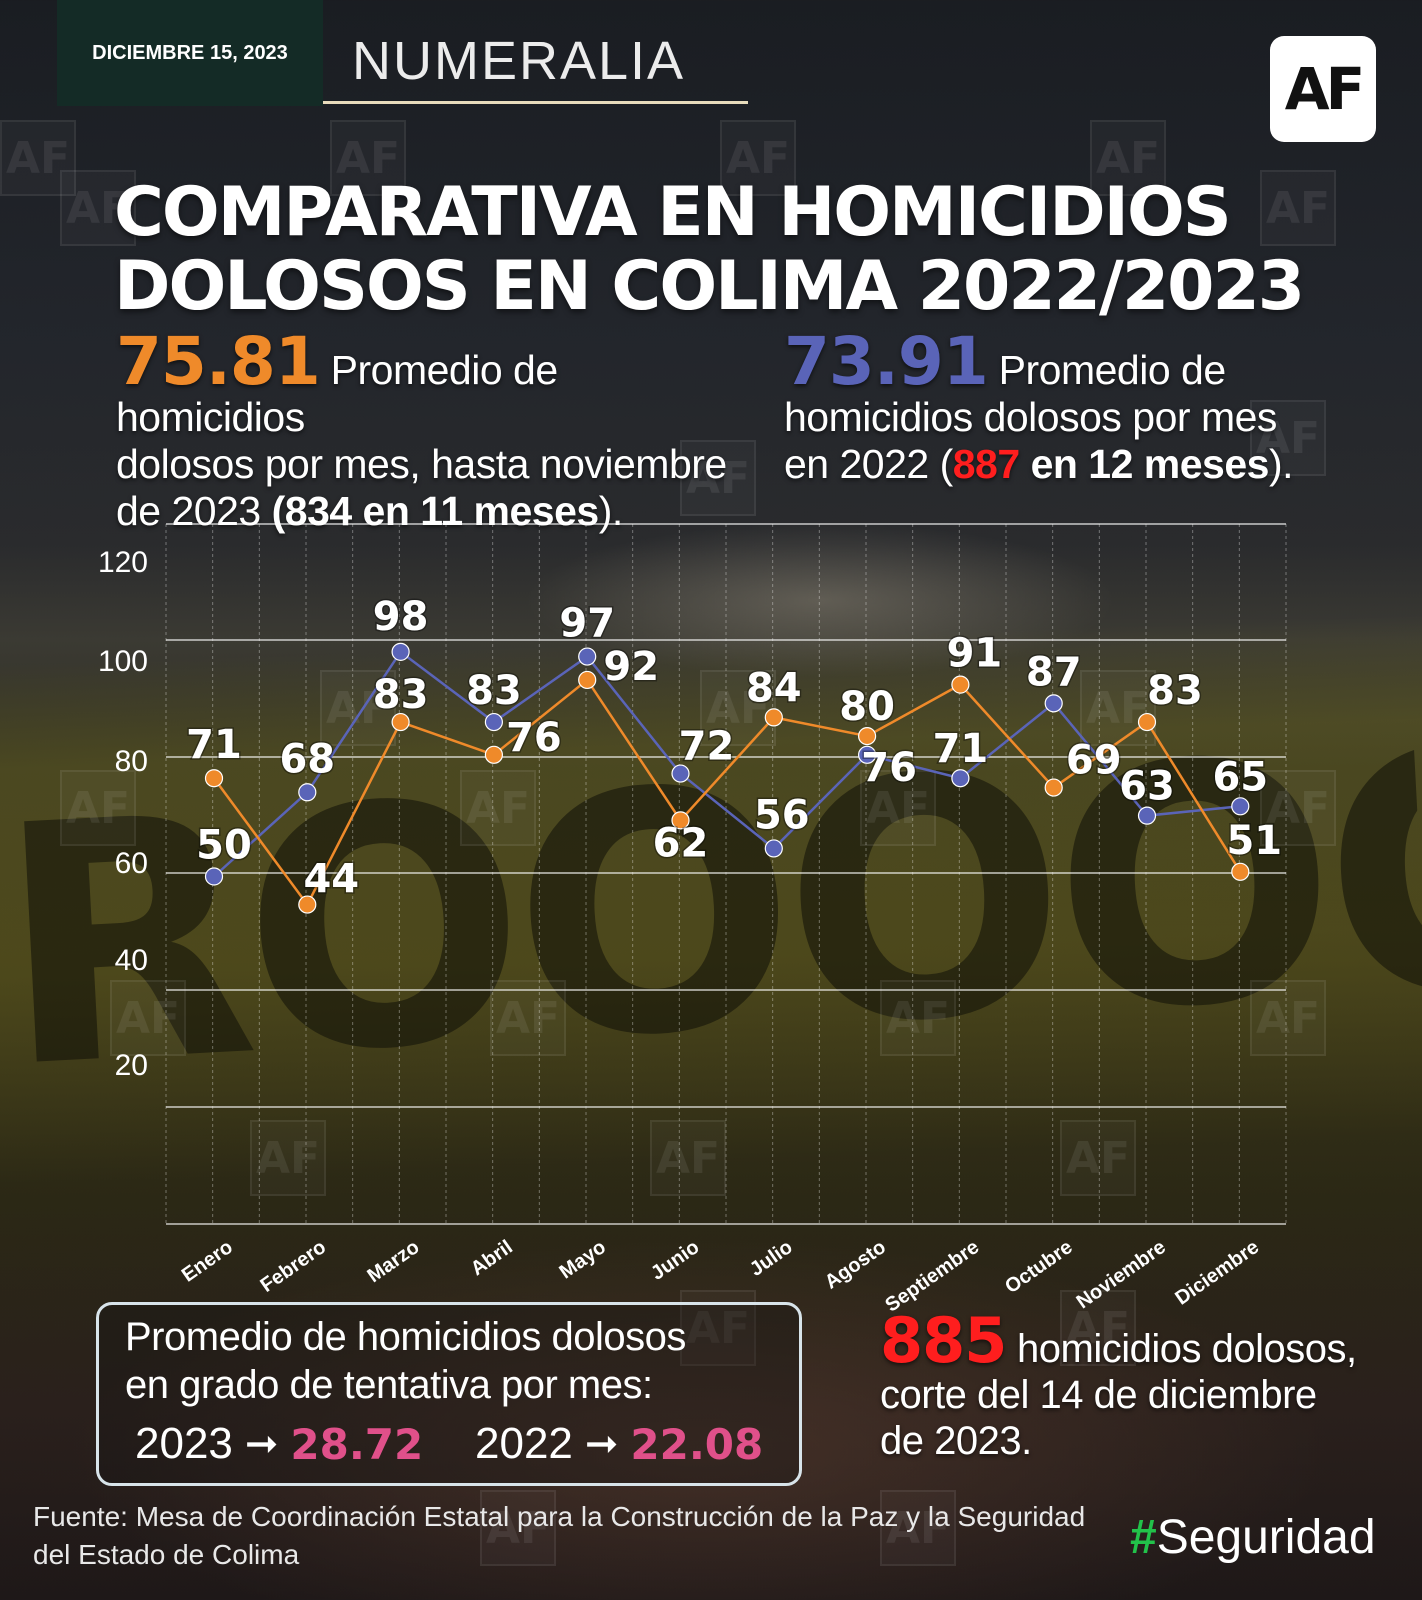  Describe the element at coordinates (1266, 1537) in the screenshot. I see `hashtag-text: Seguridad` at that location.